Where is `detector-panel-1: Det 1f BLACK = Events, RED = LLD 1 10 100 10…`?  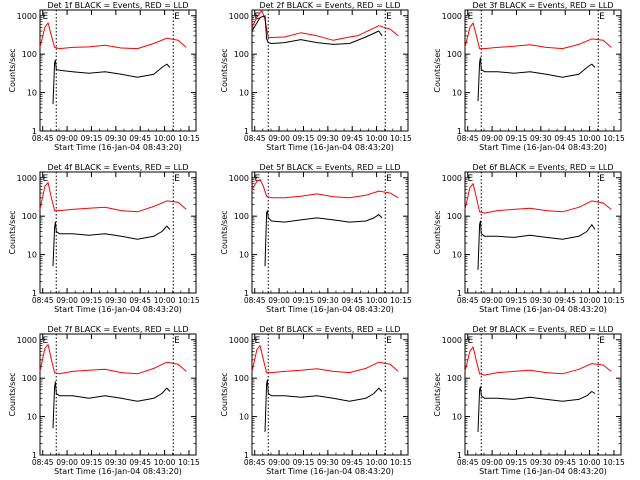 detector-panel-1: Det 1f BLACK = Events, RED = LLD 1 10 100 10… is located at coordinates (104, 76).